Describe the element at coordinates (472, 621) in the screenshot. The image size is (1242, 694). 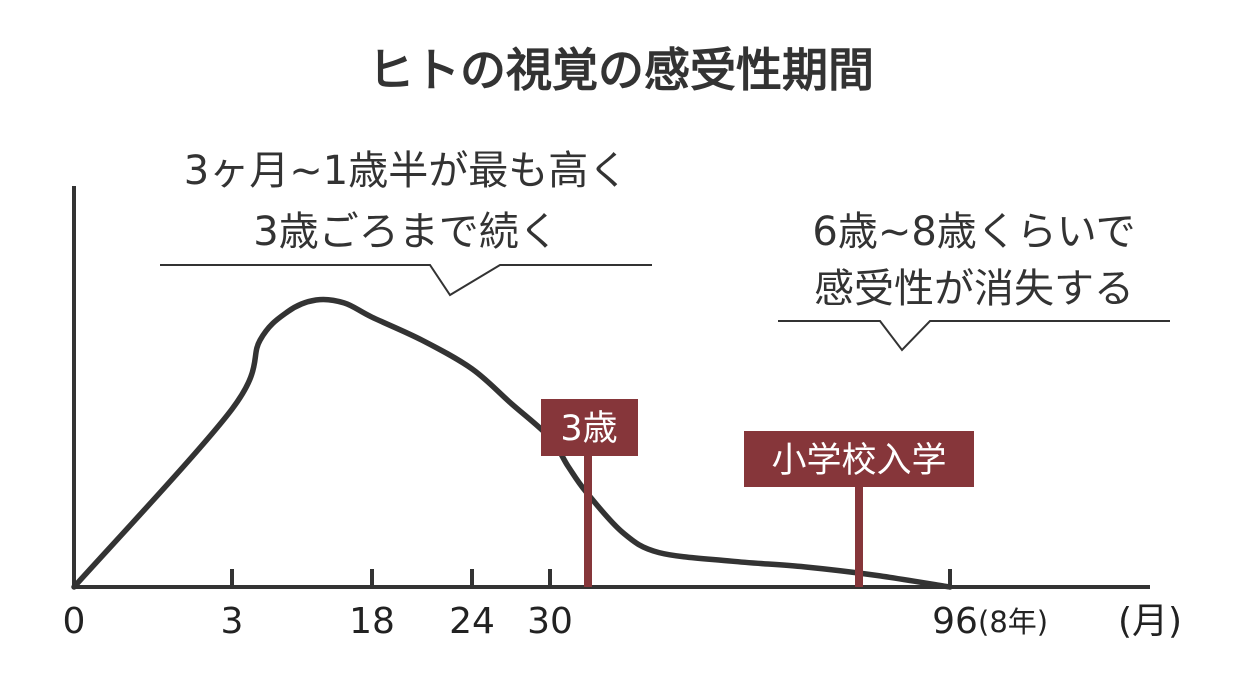
I see `x-tick-label-24: 24` at that location.